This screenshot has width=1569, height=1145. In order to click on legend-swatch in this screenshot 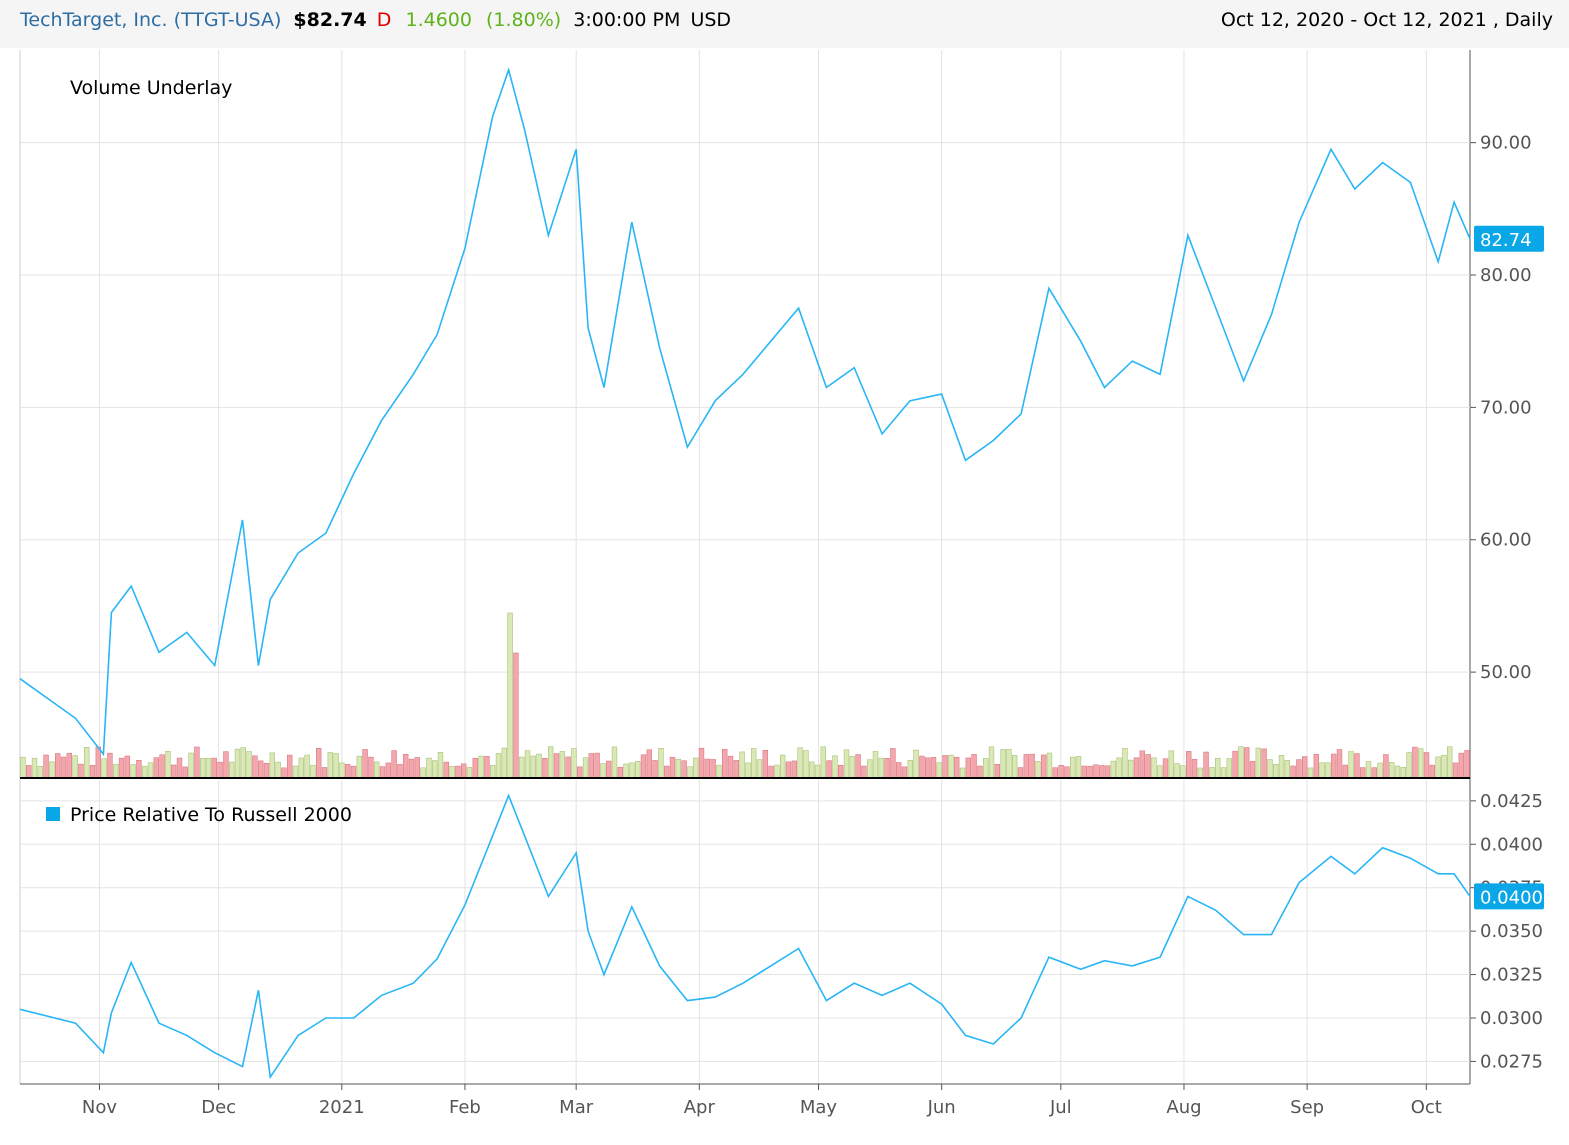, I will do `click(53, 814)`.